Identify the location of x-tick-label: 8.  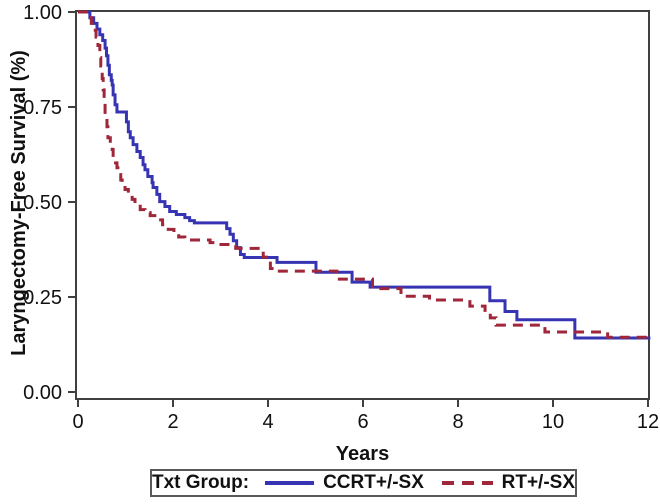
(457, 422).